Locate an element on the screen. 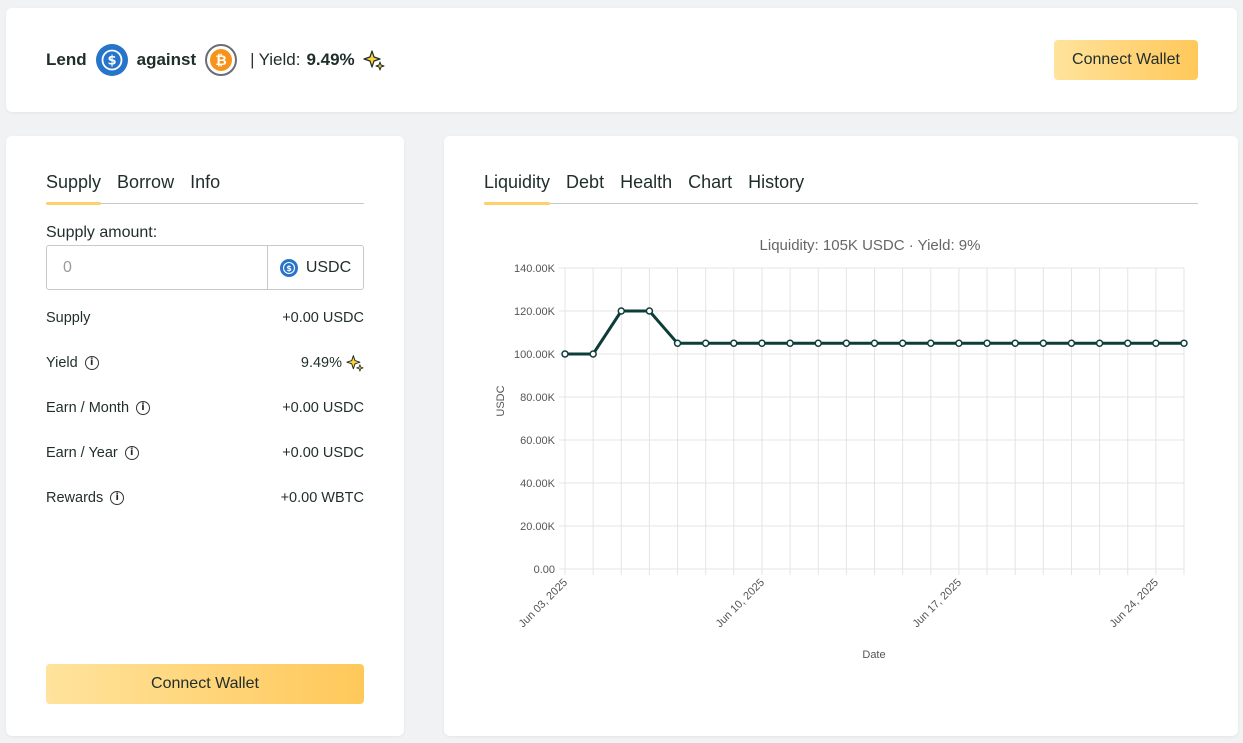  y-tick-label: 140.00K is located at coordinates (535, 269).